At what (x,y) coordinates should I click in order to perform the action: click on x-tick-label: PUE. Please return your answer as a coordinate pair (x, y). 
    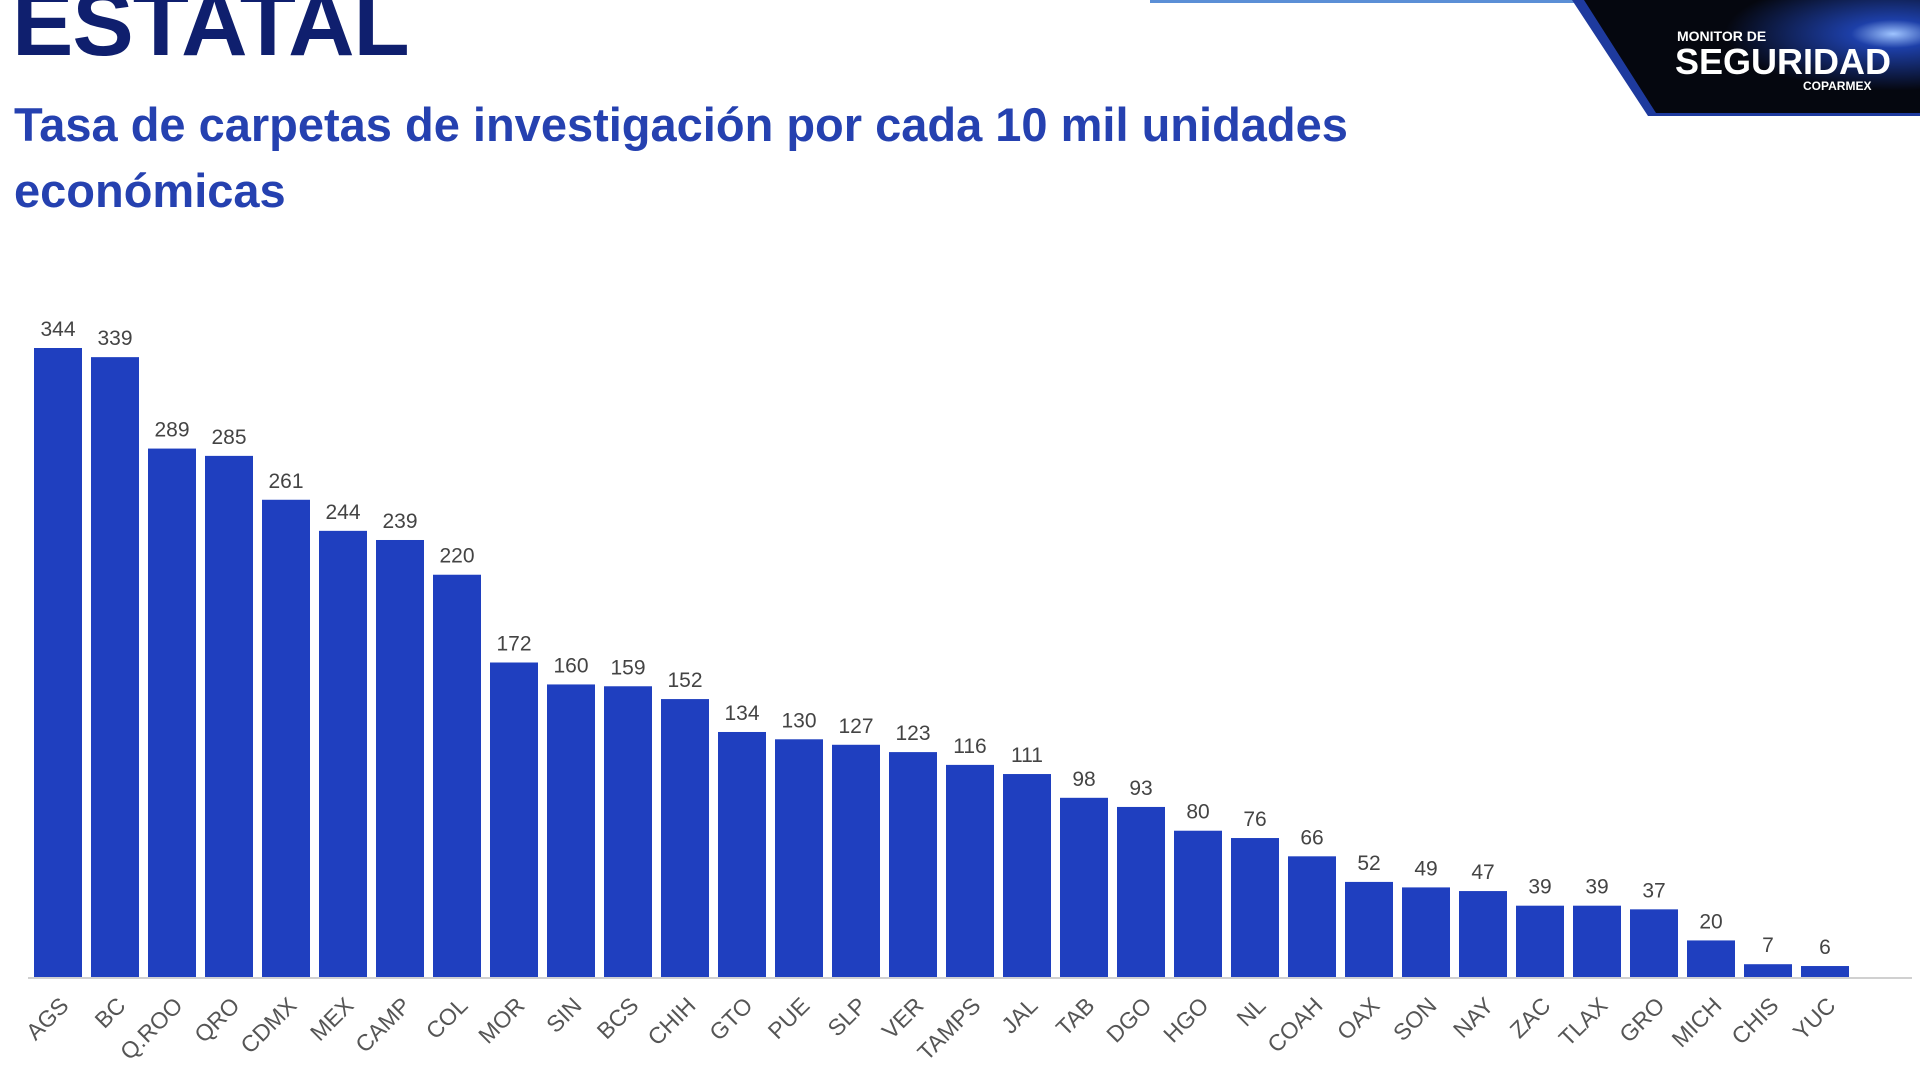
    Looking at the image, I should click on (789, 1018).